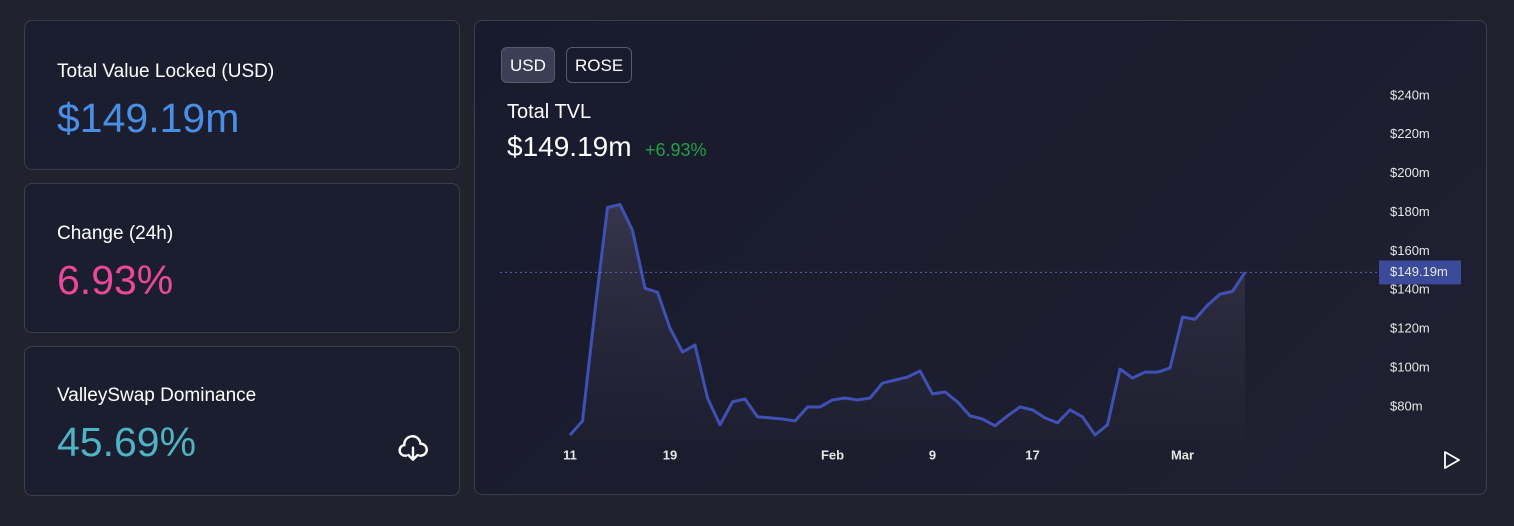  Describe the element at coordinates (1406, 405) in the screenshot. I see `y-tick-label: $80m` at that location.